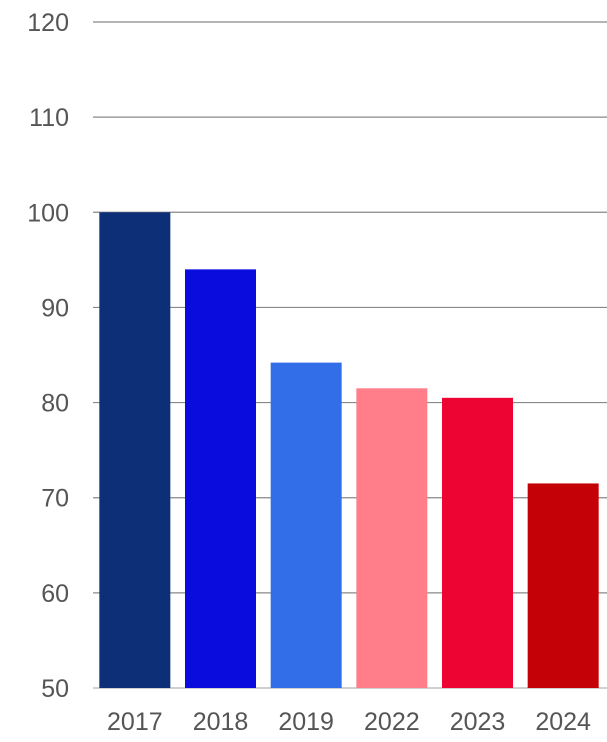 The width and height of the screenshot is (607, 742). I want to click on bar-2017, so click(135, 450).